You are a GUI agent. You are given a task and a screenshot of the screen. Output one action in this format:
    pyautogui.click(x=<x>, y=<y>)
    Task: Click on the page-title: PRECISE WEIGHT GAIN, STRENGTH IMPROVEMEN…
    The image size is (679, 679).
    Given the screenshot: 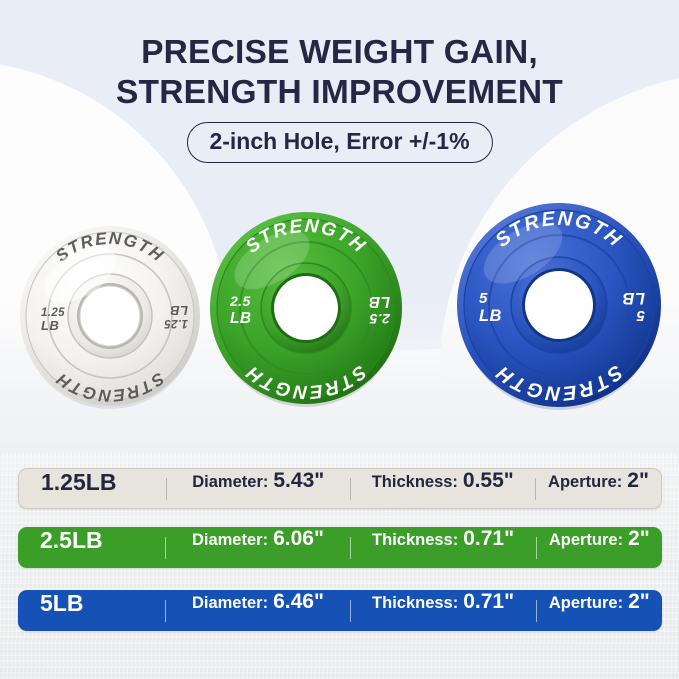 What is the action you would take?
    pyautogui.click(x=339, y=73)
    